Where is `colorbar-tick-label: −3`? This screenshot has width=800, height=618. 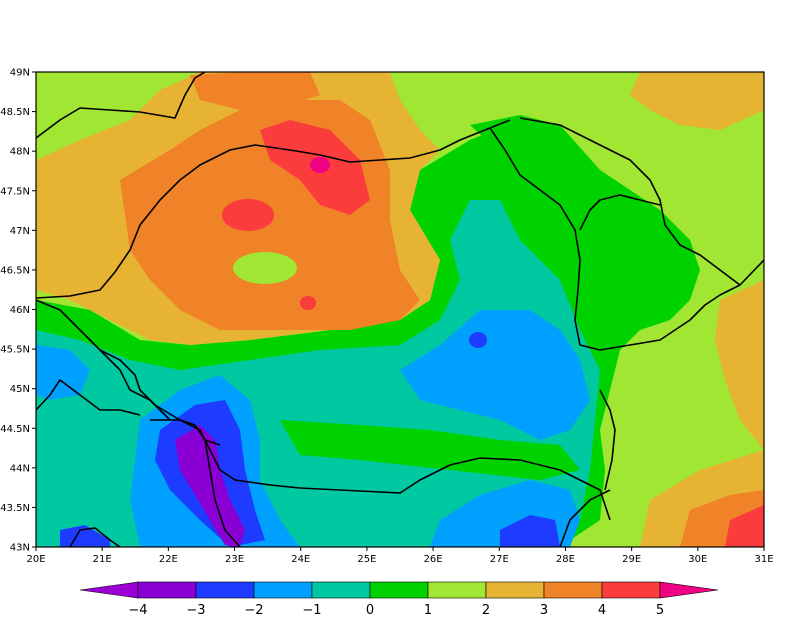
colorbar-tick-label: −3 is located at coordinates (195, 610).